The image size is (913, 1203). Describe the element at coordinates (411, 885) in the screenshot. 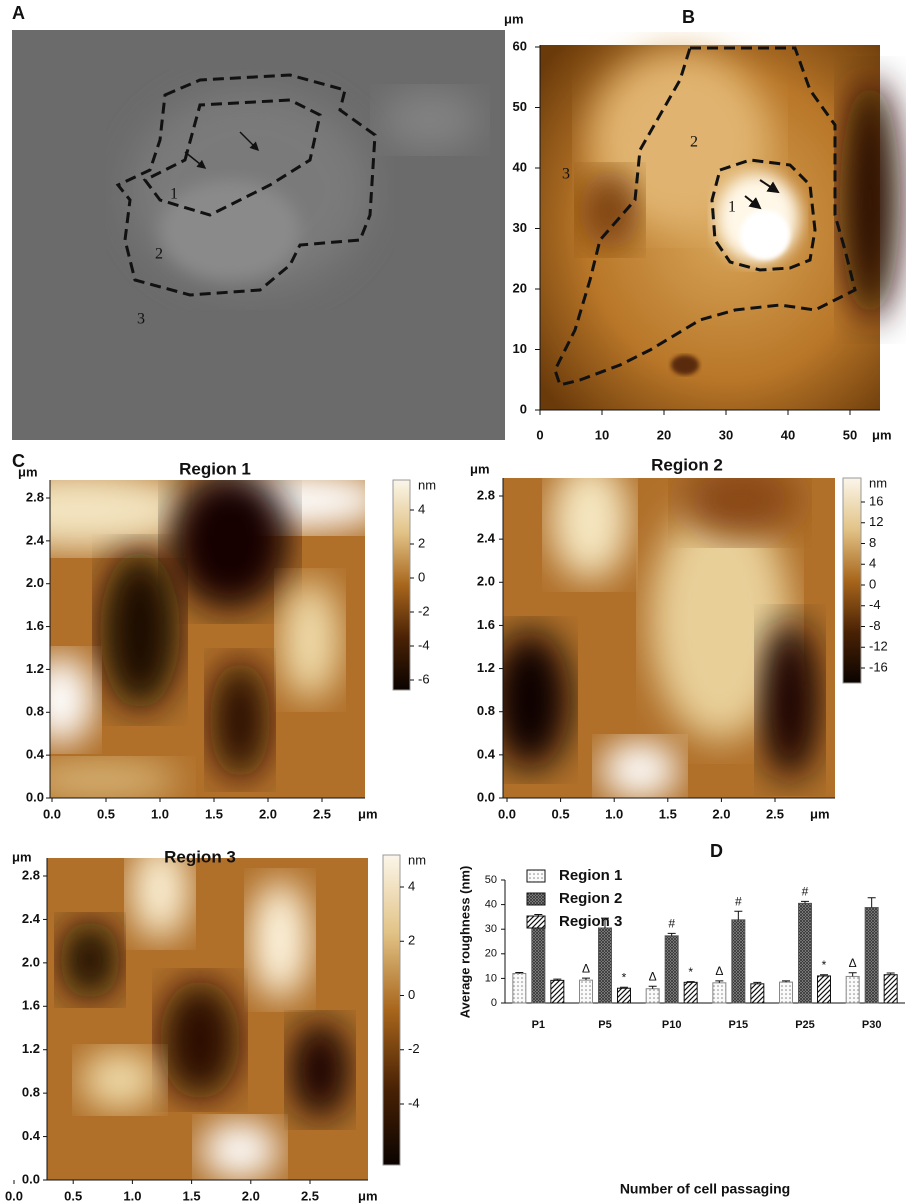

I see `scale-tick-label: 4` at that location.